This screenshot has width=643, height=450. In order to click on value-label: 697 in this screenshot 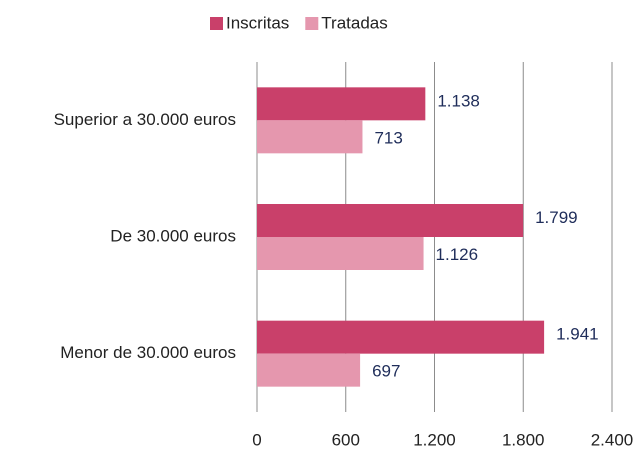, I will do `click(386, 371)`.